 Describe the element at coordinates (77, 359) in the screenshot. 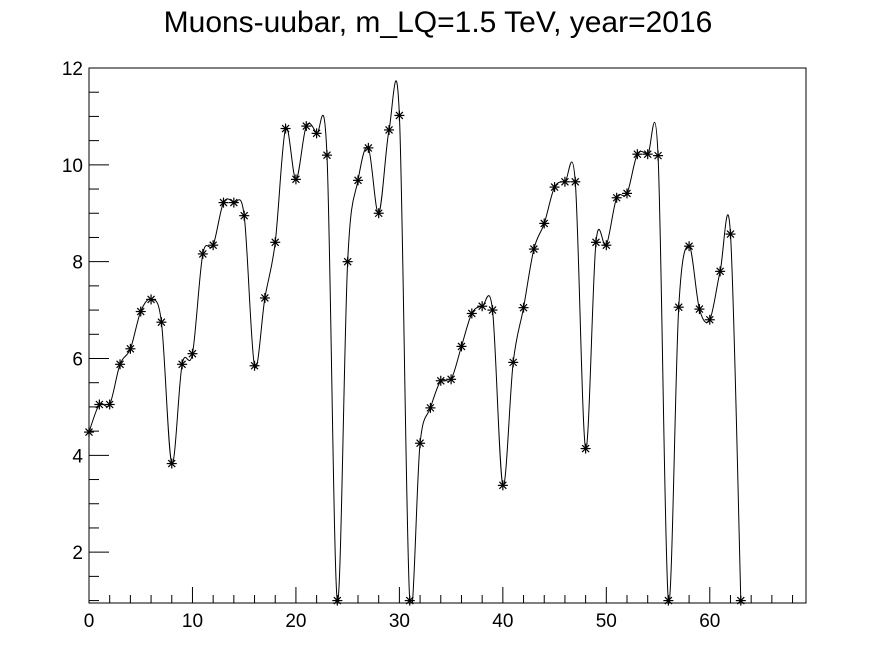

I see `y-tick-label: 6` at that location.